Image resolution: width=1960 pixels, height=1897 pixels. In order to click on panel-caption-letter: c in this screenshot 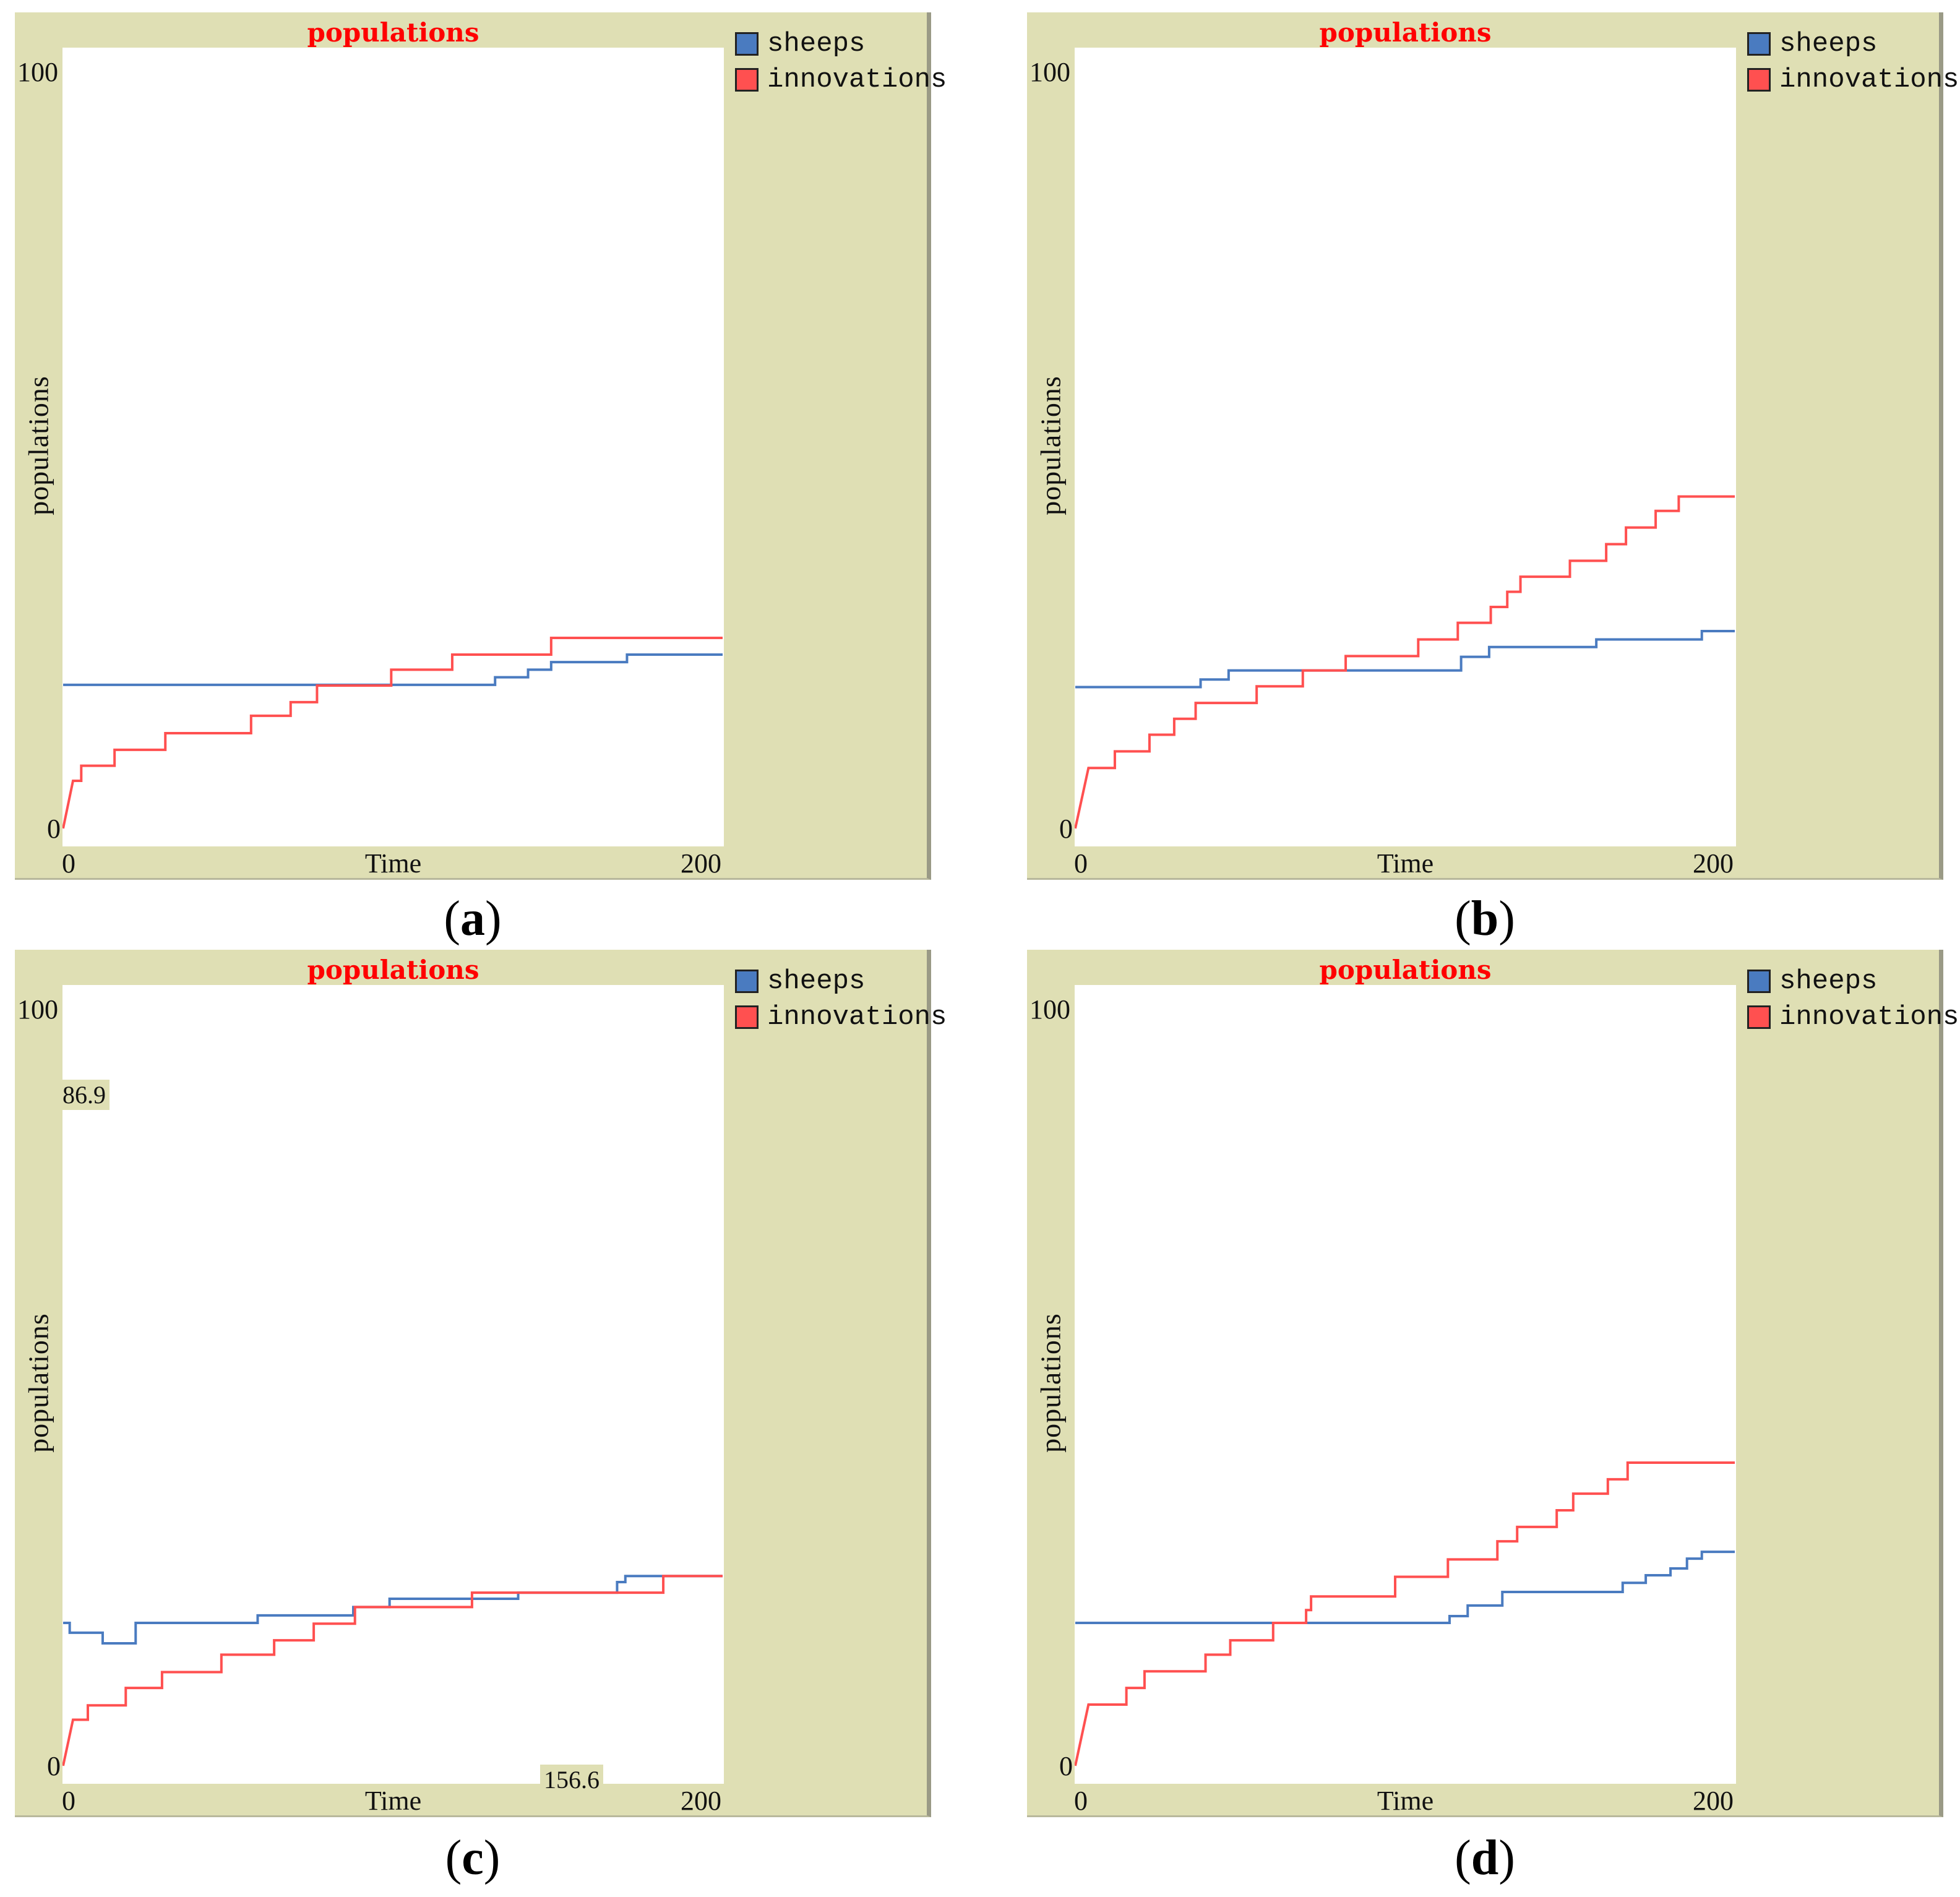, I will do `click(473, 1858)`.